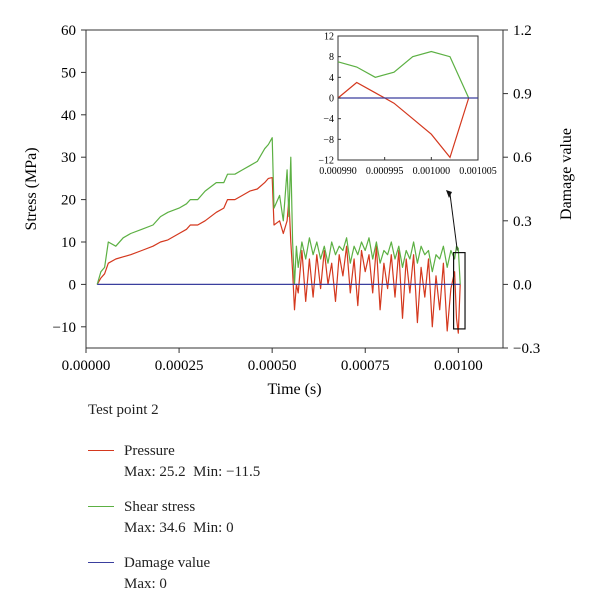 The width and height of the screenshot is (600, 615). Describe the element at coordinates (86, 366) in the screenshot. I see `x-tick-label: 0.00000` at that location.